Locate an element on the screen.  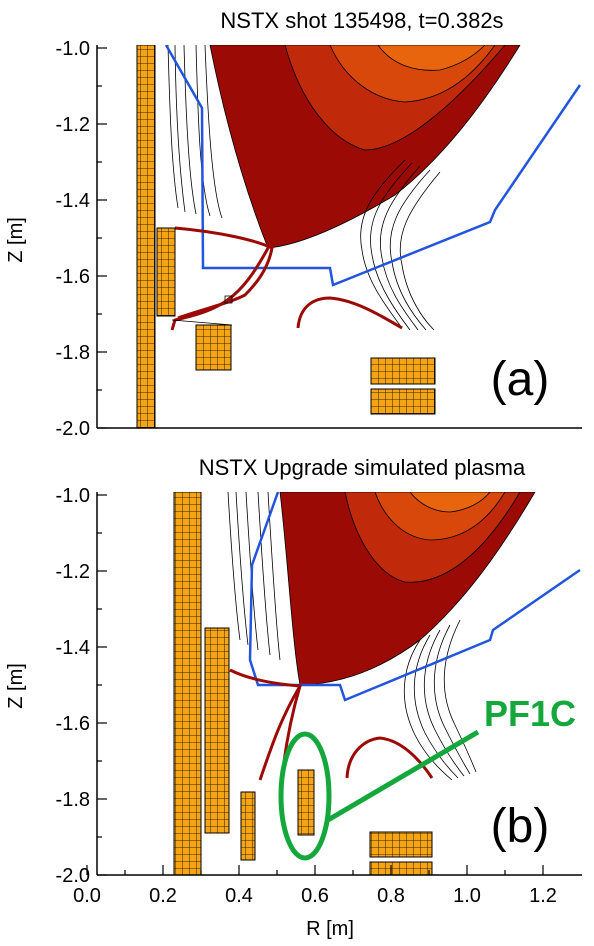
panel-b-title: NSTX Upgrade simulated plasma is located at coordinates (362, 467).